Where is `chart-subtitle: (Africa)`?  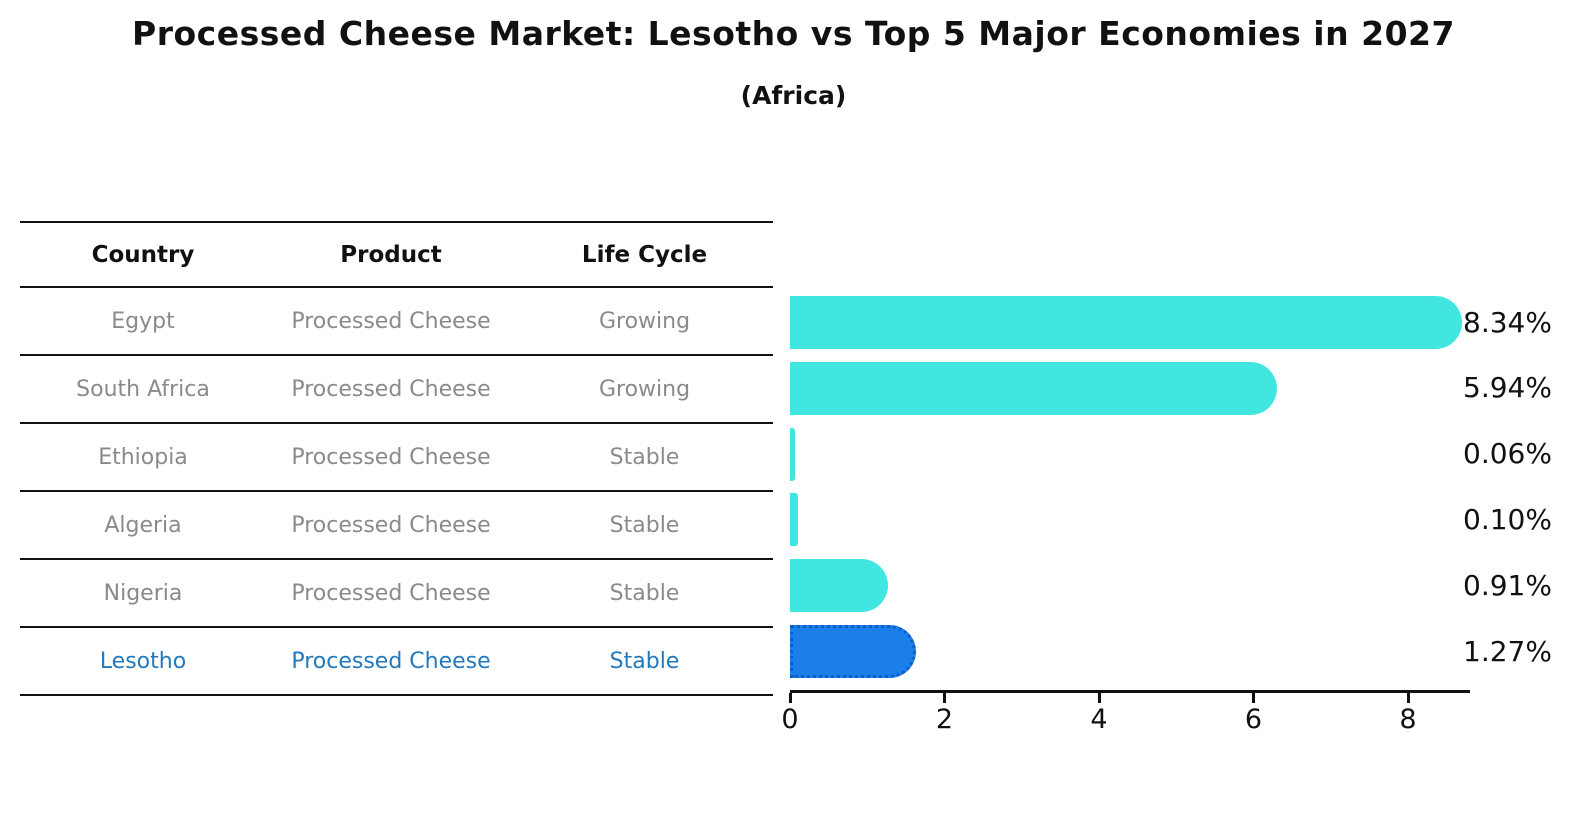
chart-subtitle: (Africa) is located at coordinates (793, 95).